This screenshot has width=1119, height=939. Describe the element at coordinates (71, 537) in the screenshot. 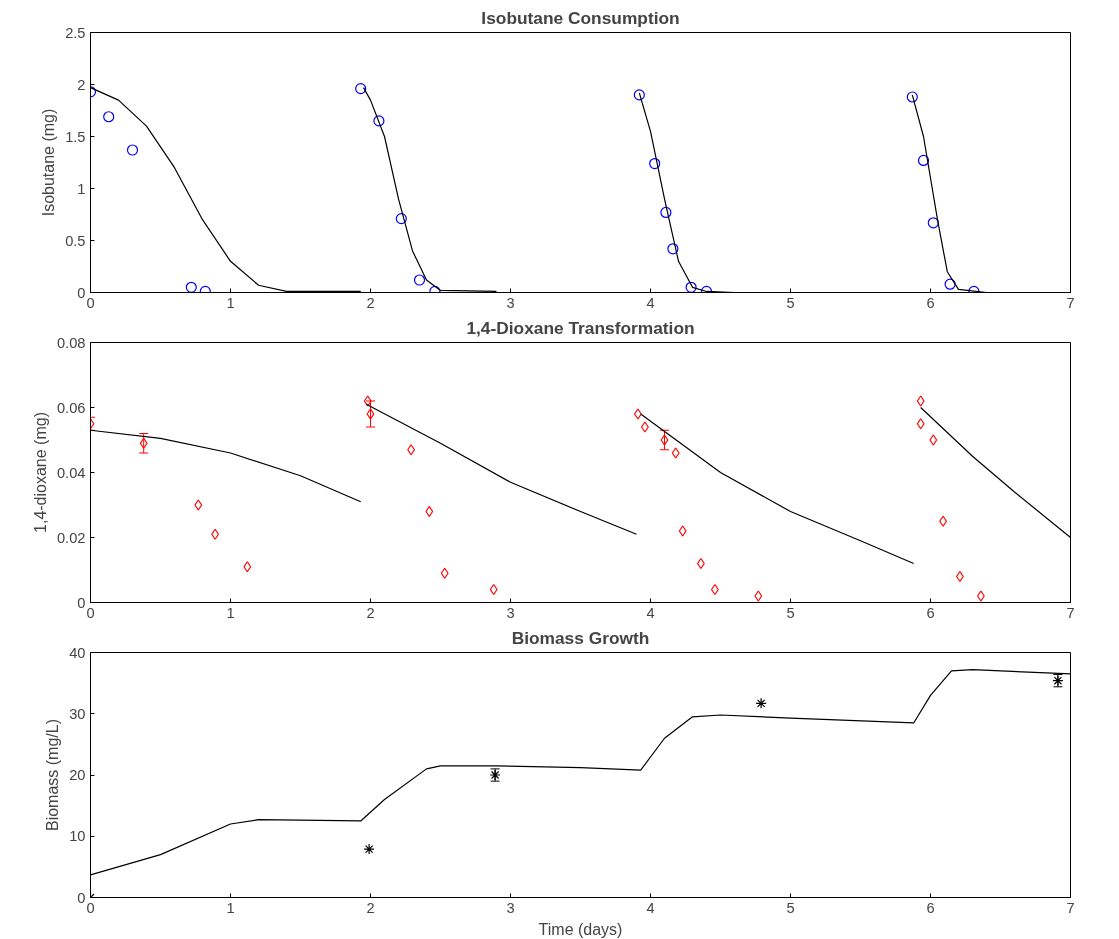

I see `y-tick-label: 0.02` at that location.